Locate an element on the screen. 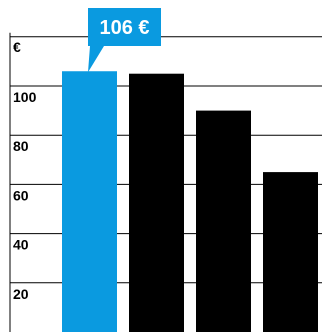  y-tick-label: 20 is located at coordinates (21, 294).